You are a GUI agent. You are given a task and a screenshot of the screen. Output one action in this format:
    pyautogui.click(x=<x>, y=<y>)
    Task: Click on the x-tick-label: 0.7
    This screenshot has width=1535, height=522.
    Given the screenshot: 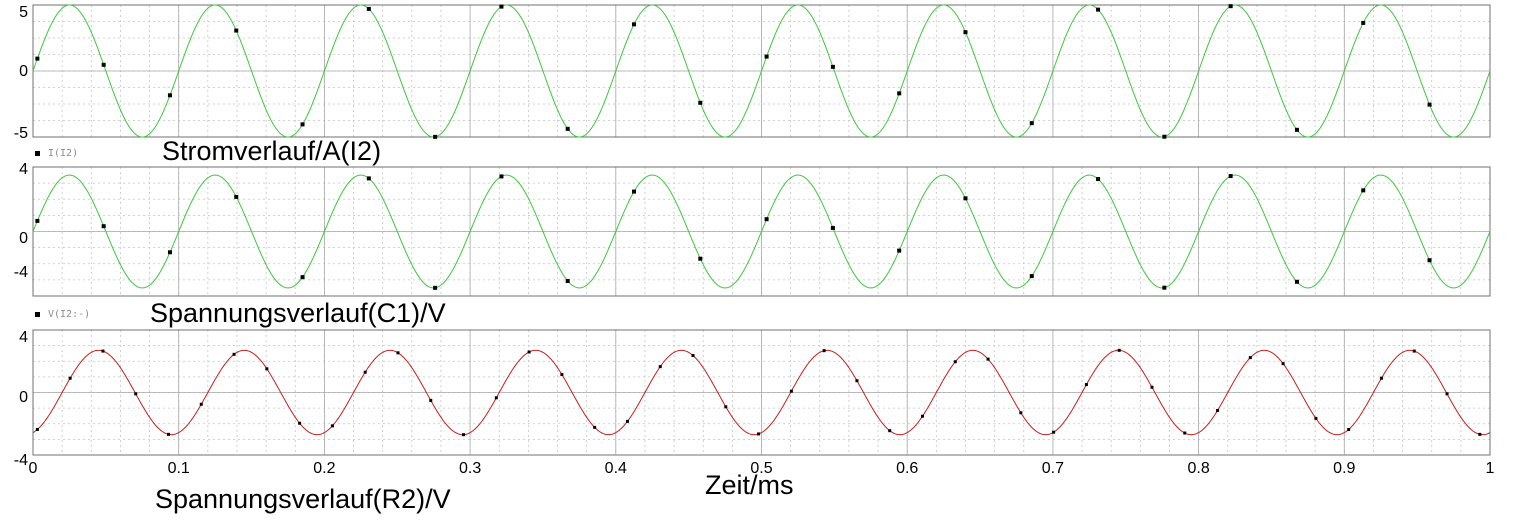 What is the action you would take?
    pyautogui.click(x=1053, y=468)
    